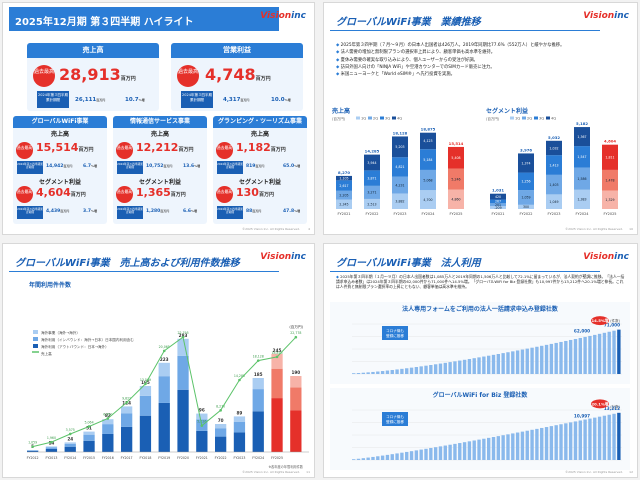 This screenshot has height=480, width=640. I want to click on segment-profit-value: 130百万円, so click(255, 192).